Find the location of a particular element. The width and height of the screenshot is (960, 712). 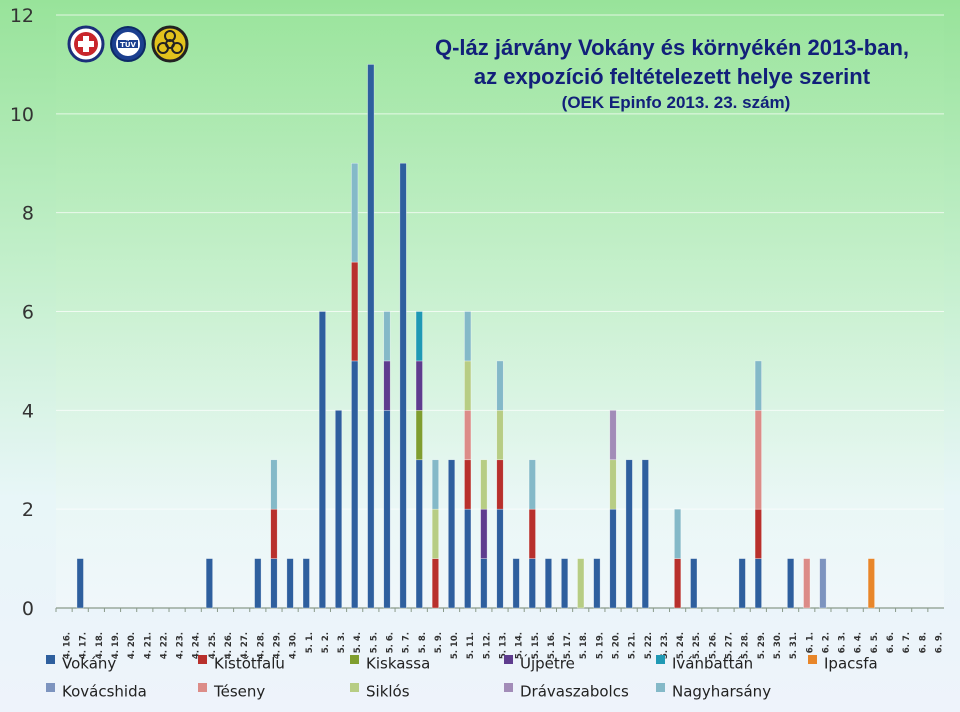

x-tick-label: 5. 29. is located at coordinates (762, 645).